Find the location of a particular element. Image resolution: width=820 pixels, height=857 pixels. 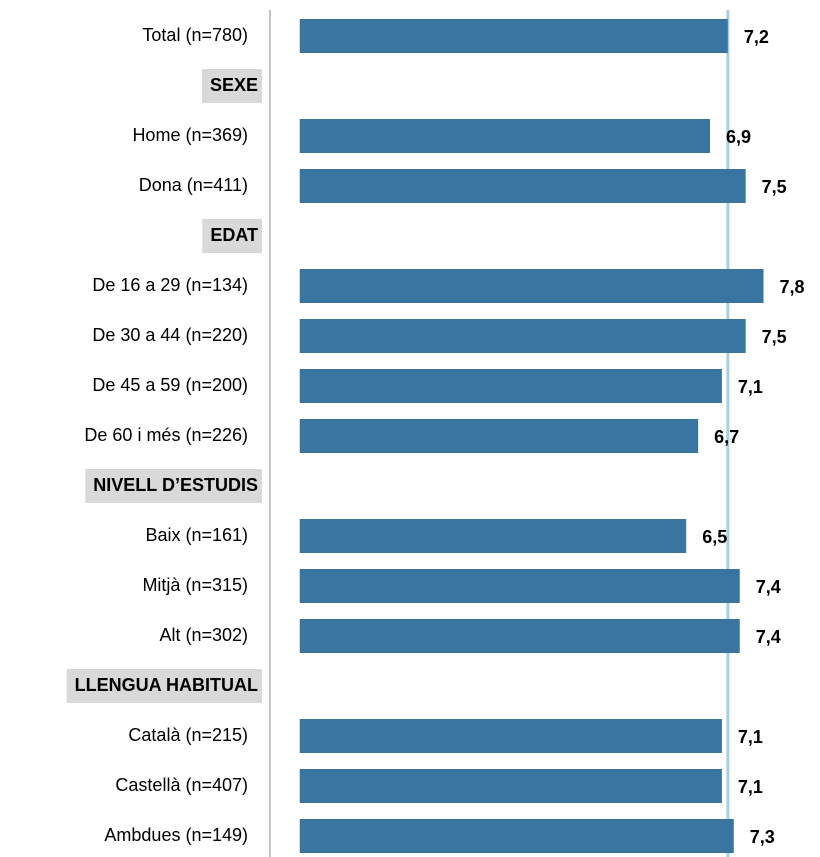

category-label: Català (n=215) is located at coordinates (188, 735).